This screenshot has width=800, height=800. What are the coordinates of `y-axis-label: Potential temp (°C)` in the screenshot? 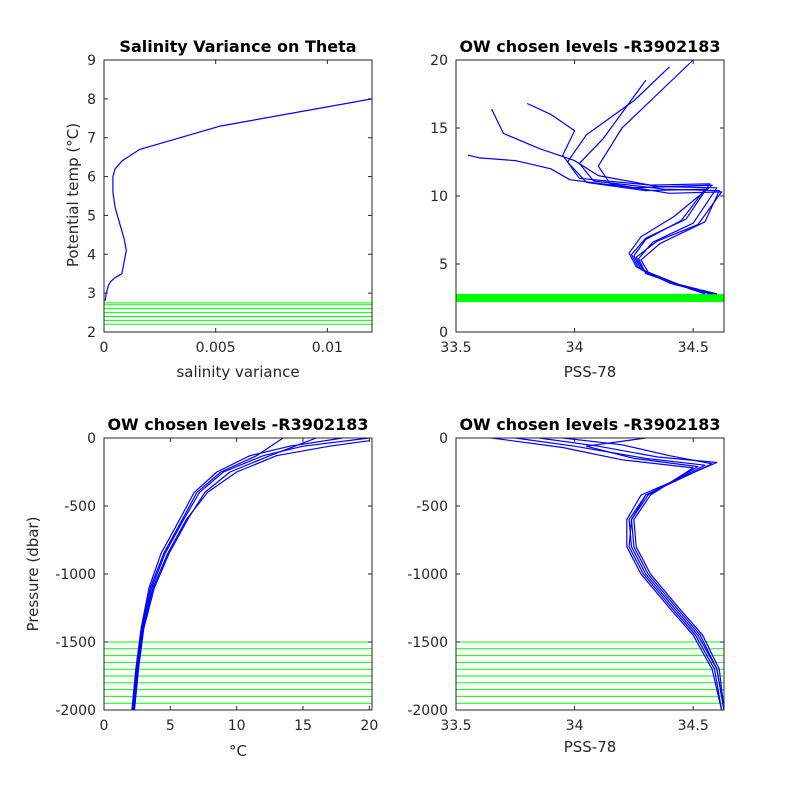 It's located at (73, 195).